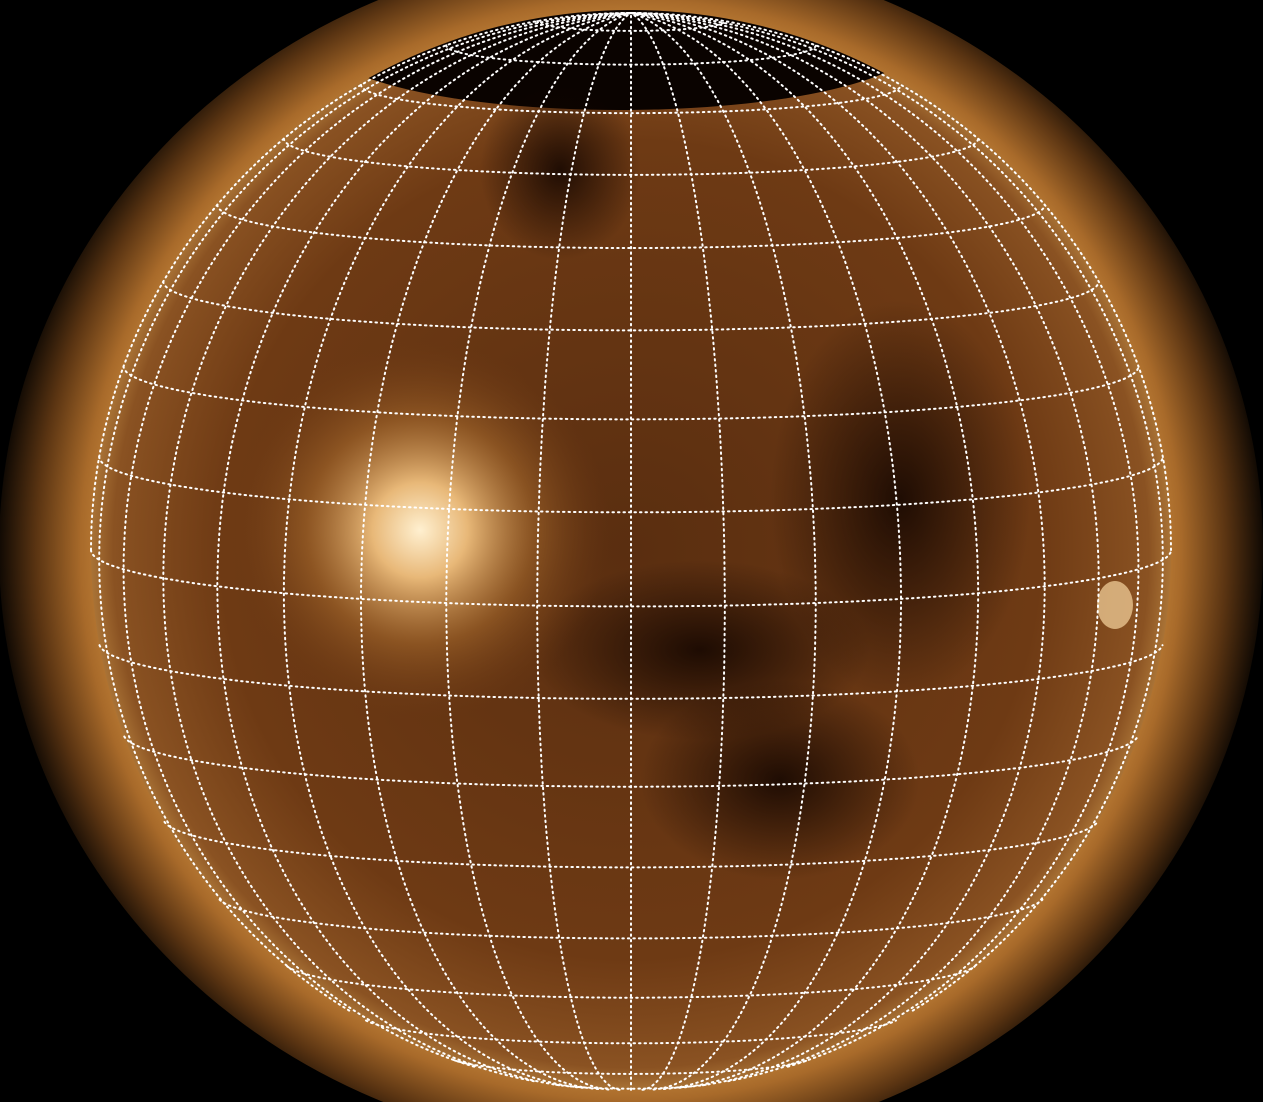 This screenshot has width=1263, height=1102. Describe the element at coordinates (420, 530) in the screenshot. I see `active-region` at that location.